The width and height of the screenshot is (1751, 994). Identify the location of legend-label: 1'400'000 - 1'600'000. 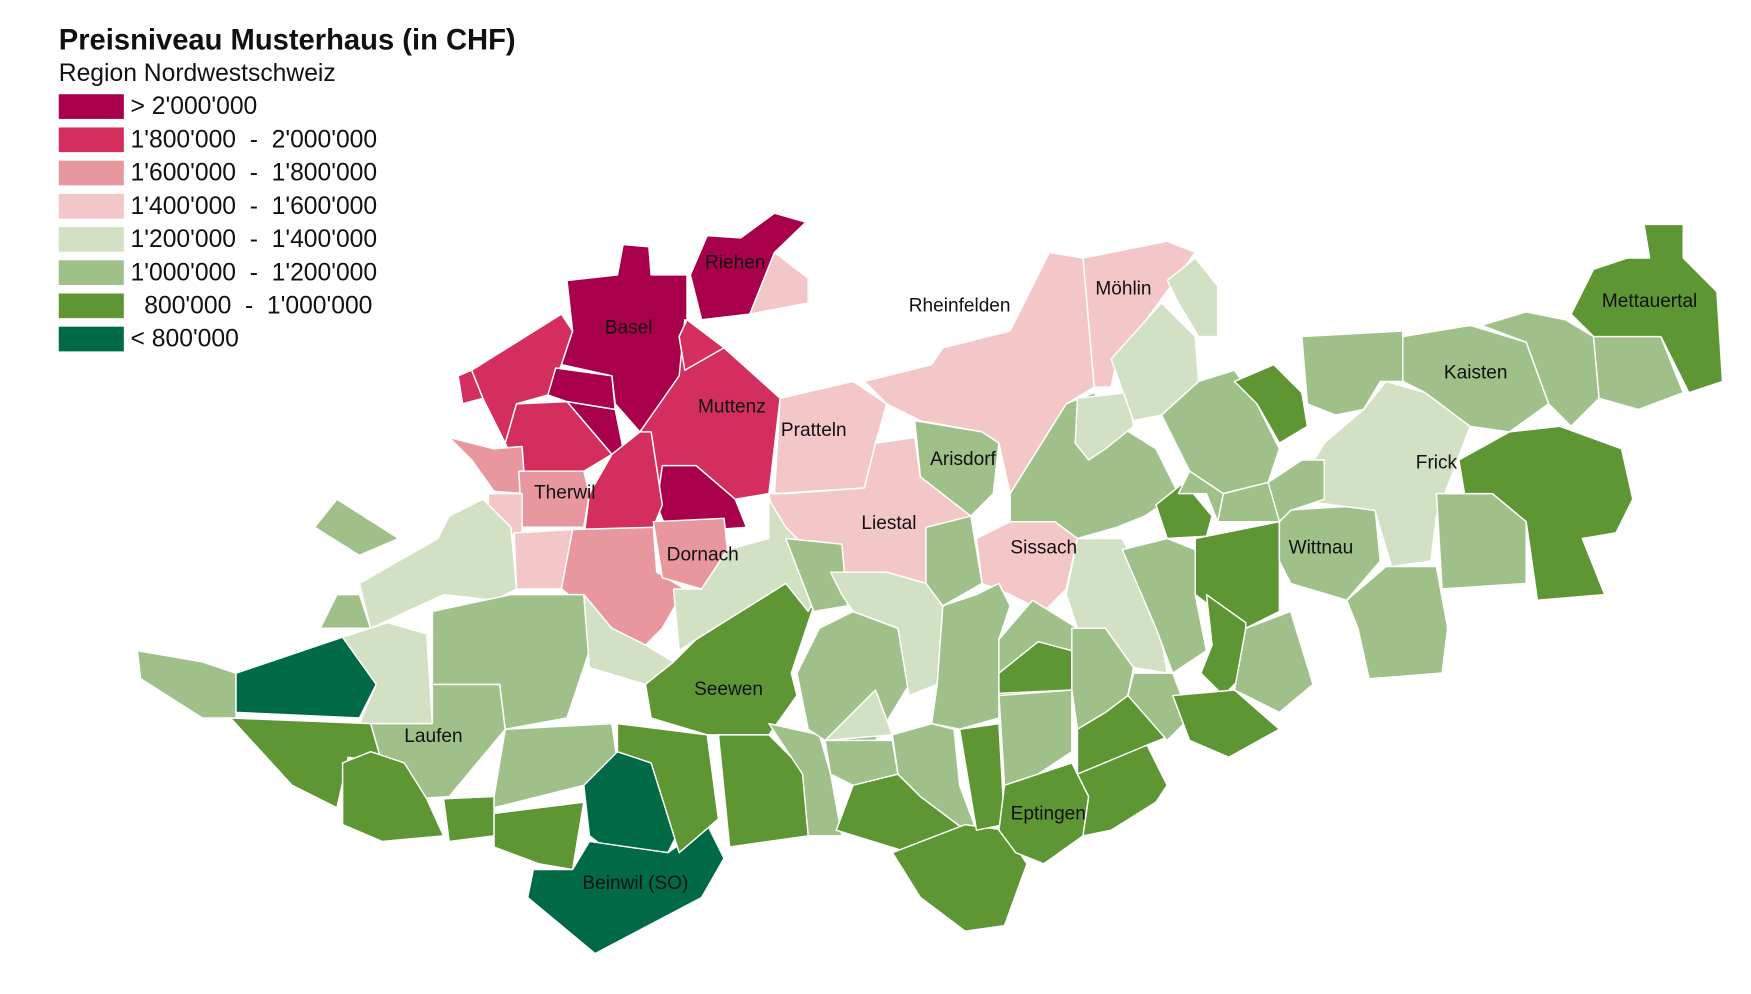
(254, 206).